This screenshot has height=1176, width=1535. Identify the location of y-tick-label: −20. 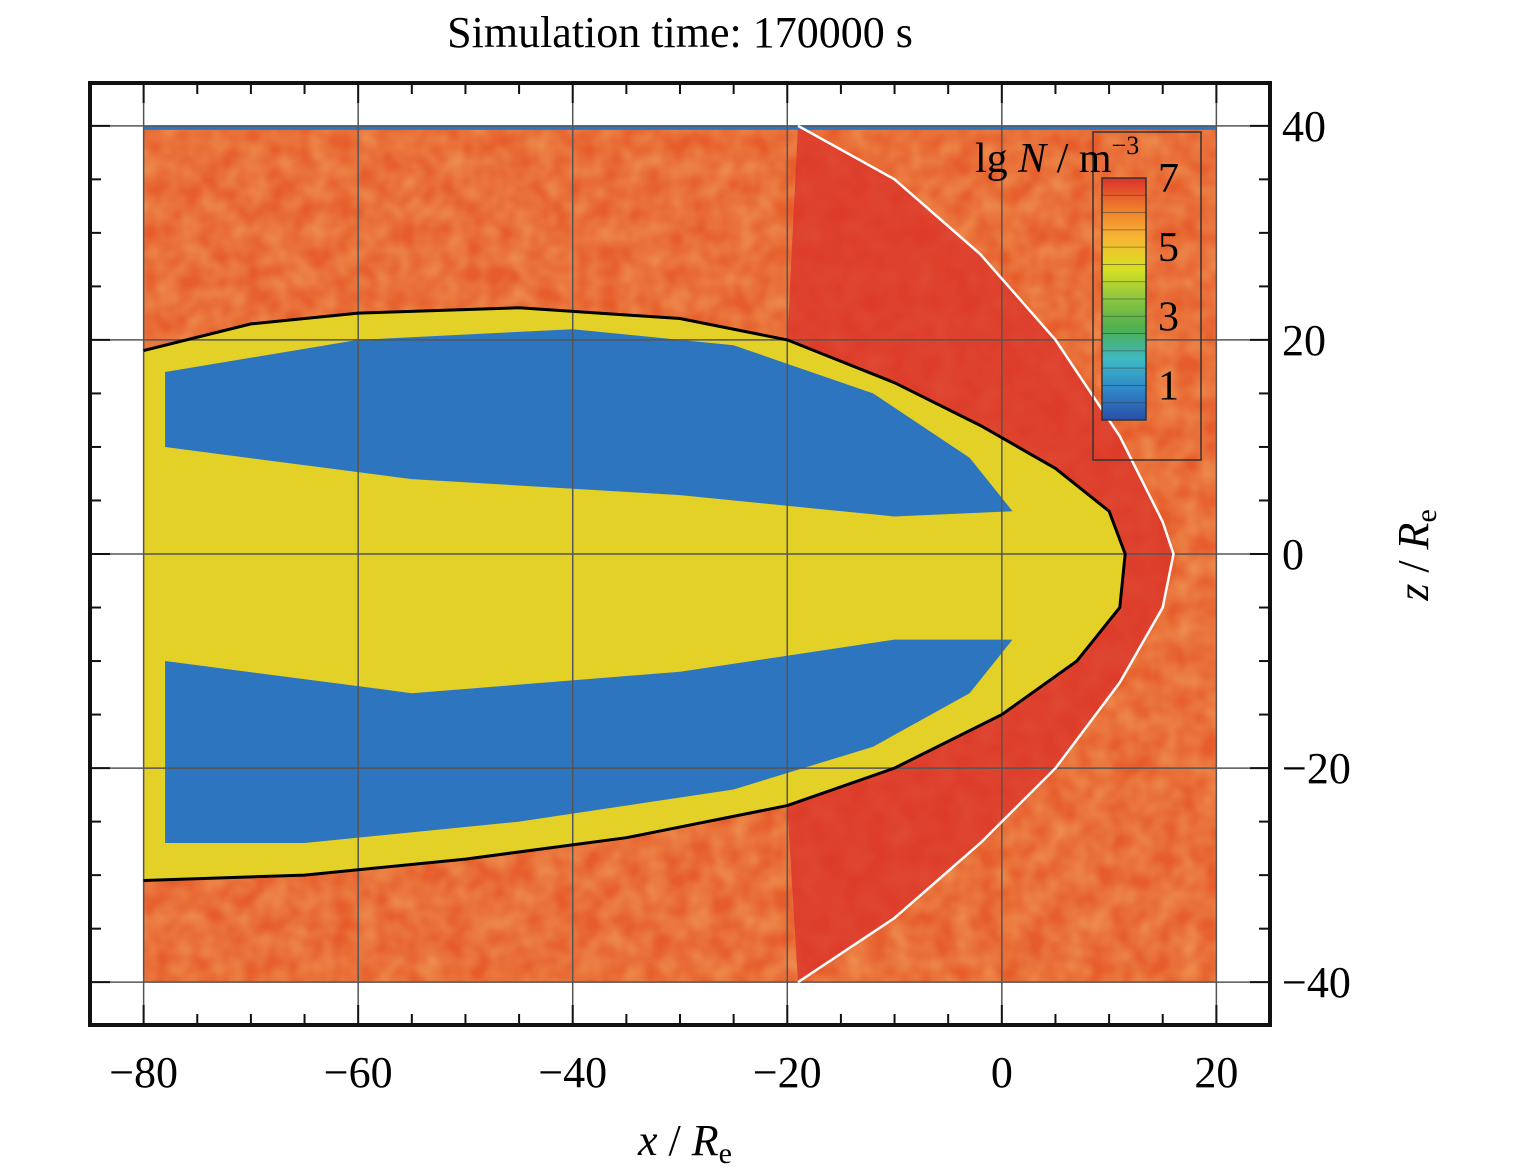
(1316, 768).